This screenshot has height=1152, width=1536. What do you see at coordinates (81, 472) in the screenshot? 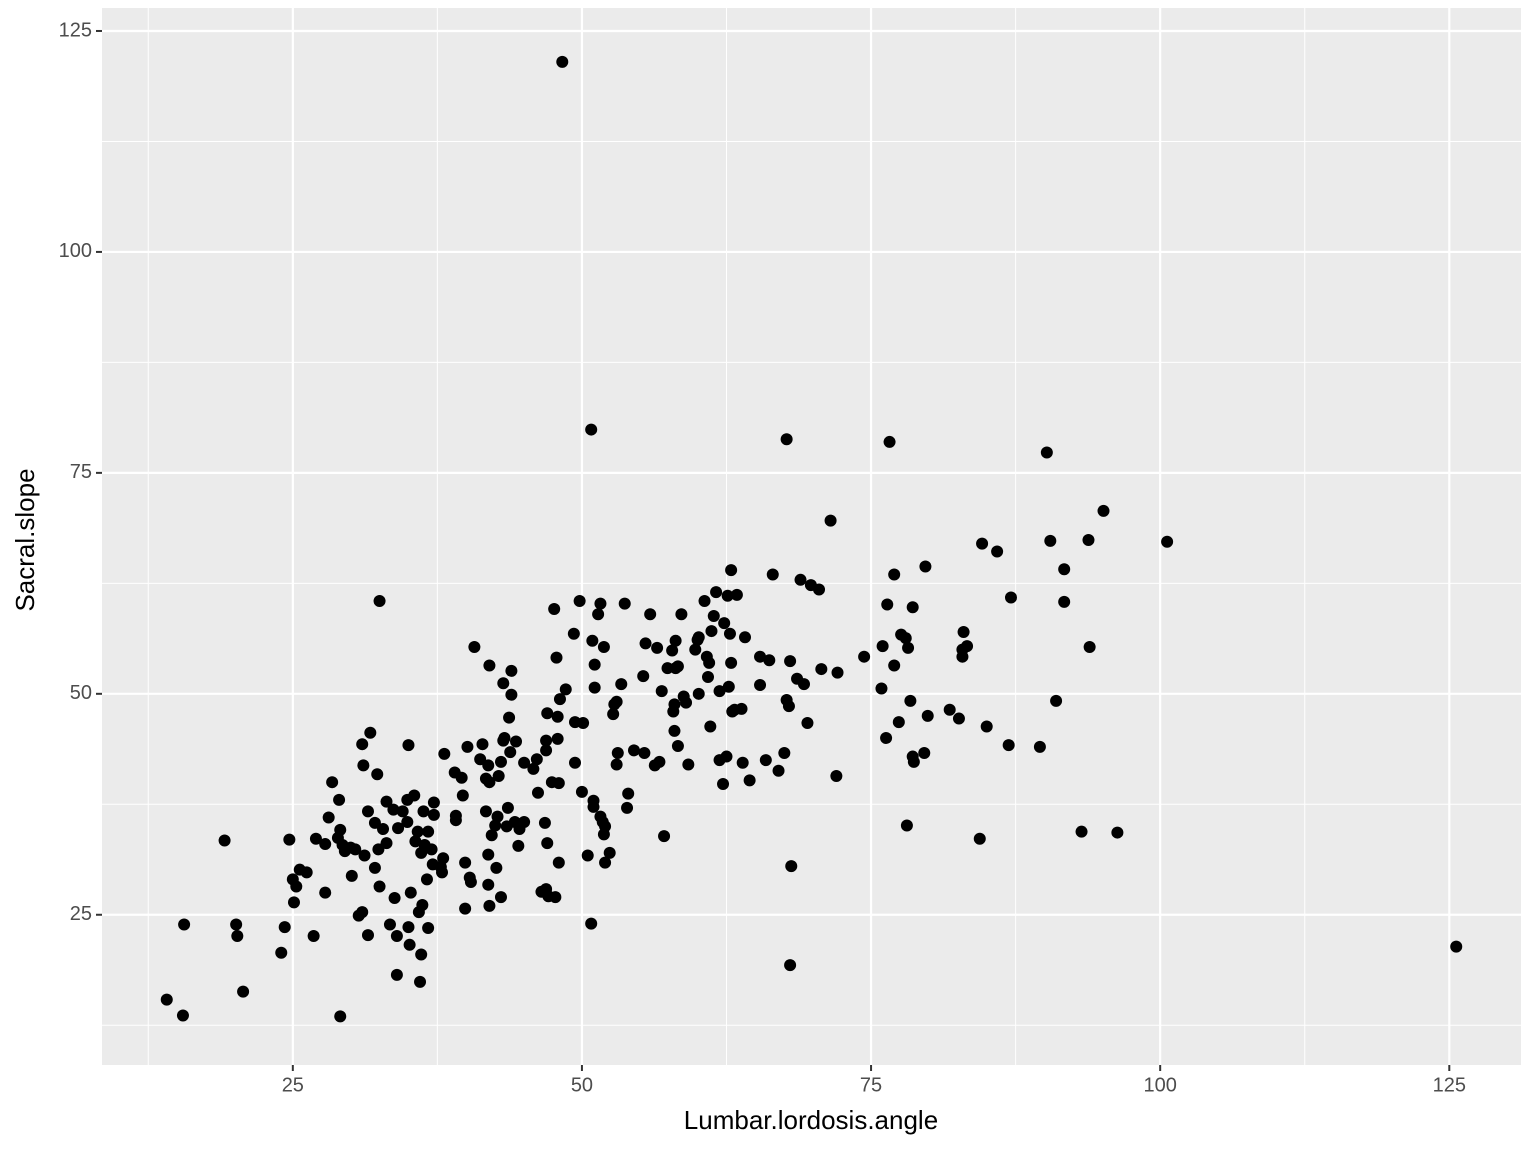
I see `y-tick-label: 75` at bounding box center [81, 472].